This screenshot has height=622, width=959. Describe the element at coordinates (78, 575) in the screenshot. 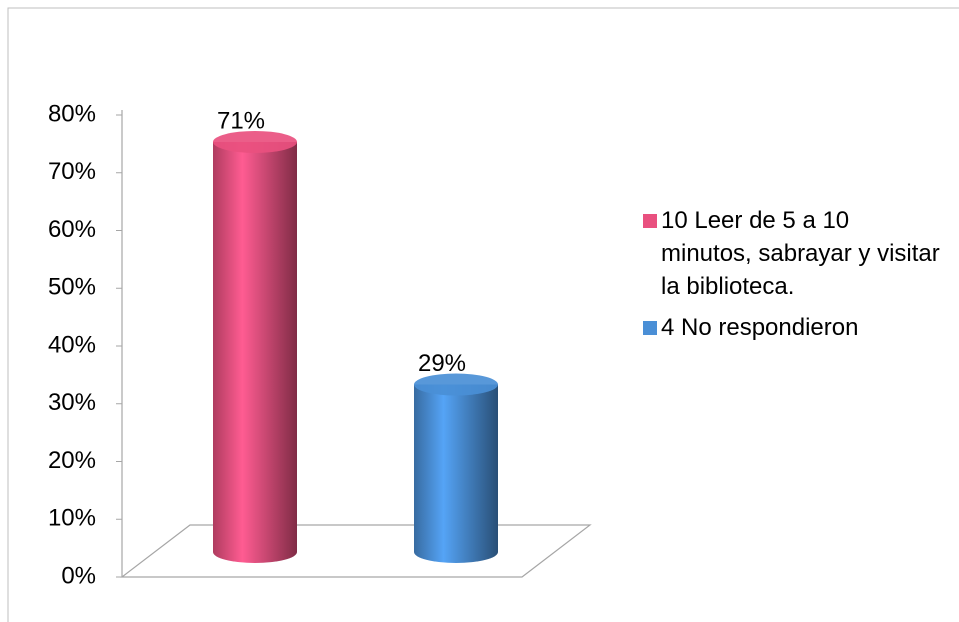

I see `y-tick-label: 0%` at that location.